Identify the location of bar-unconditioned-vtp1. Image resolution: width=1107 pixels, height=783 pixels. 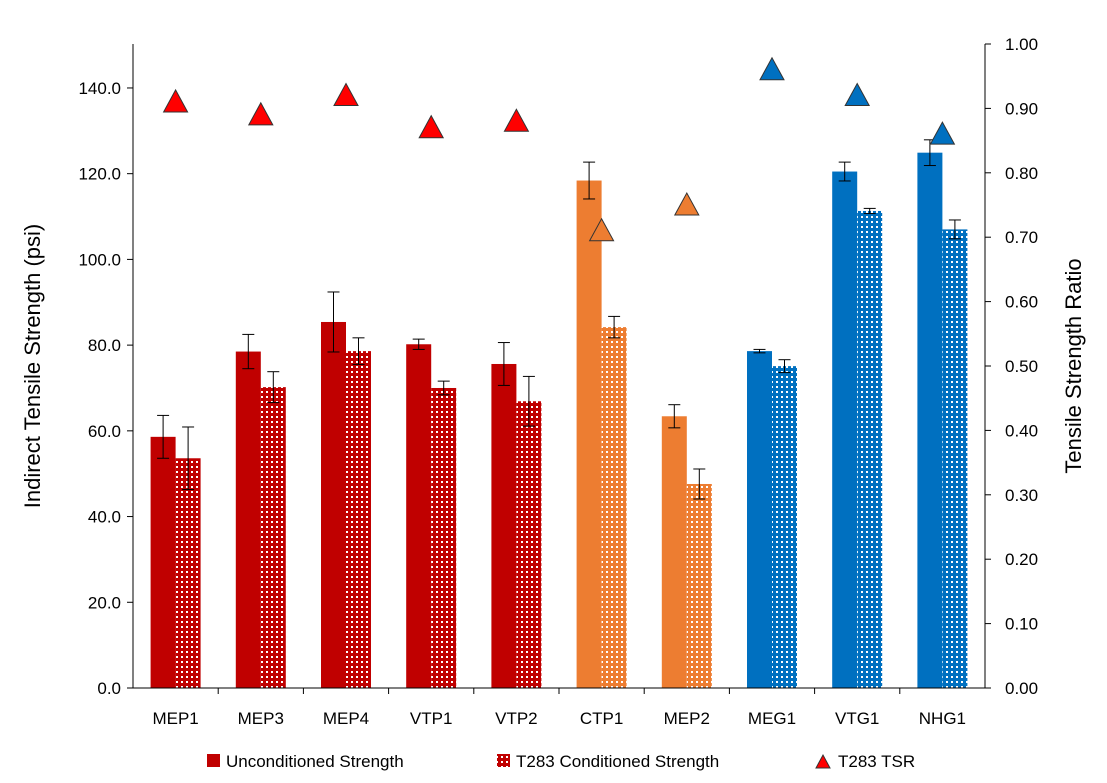
(419, 516).